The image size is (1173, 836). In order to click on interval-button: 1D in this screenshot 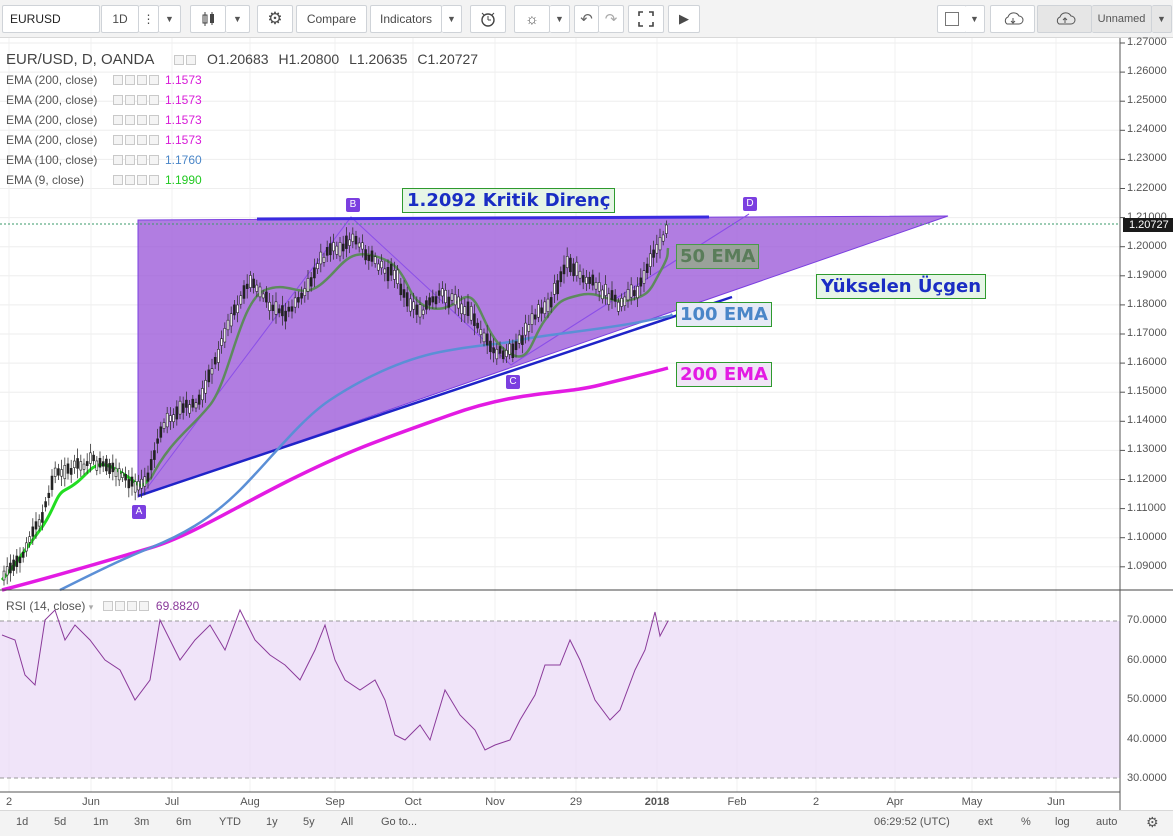, I will do `click(120, 19)`.